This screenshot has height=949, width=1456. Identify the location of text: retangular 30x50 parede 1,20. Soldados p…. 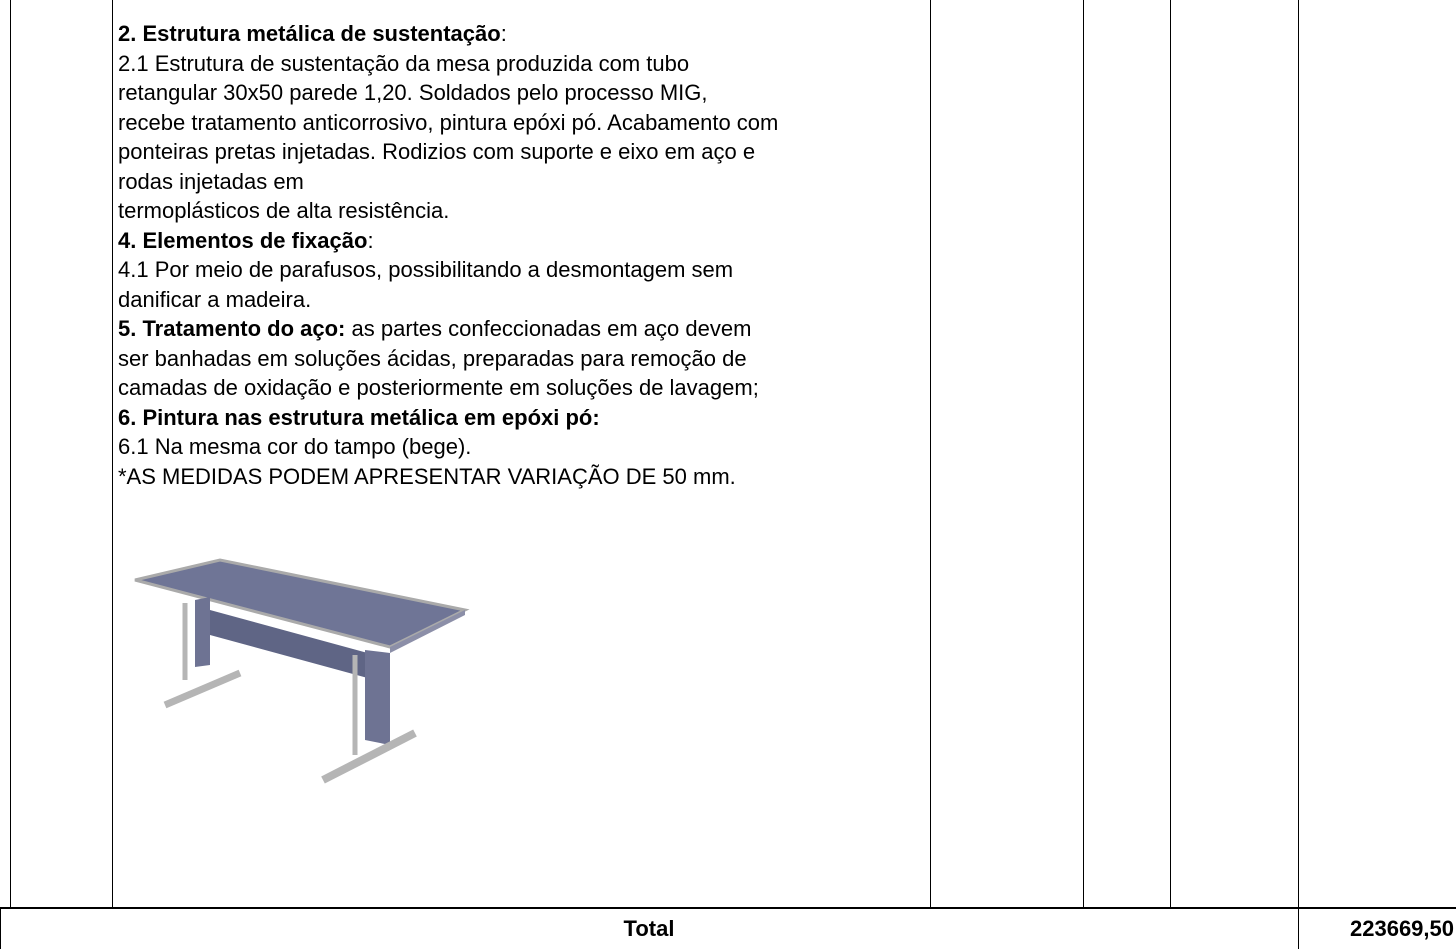
(413, 92).